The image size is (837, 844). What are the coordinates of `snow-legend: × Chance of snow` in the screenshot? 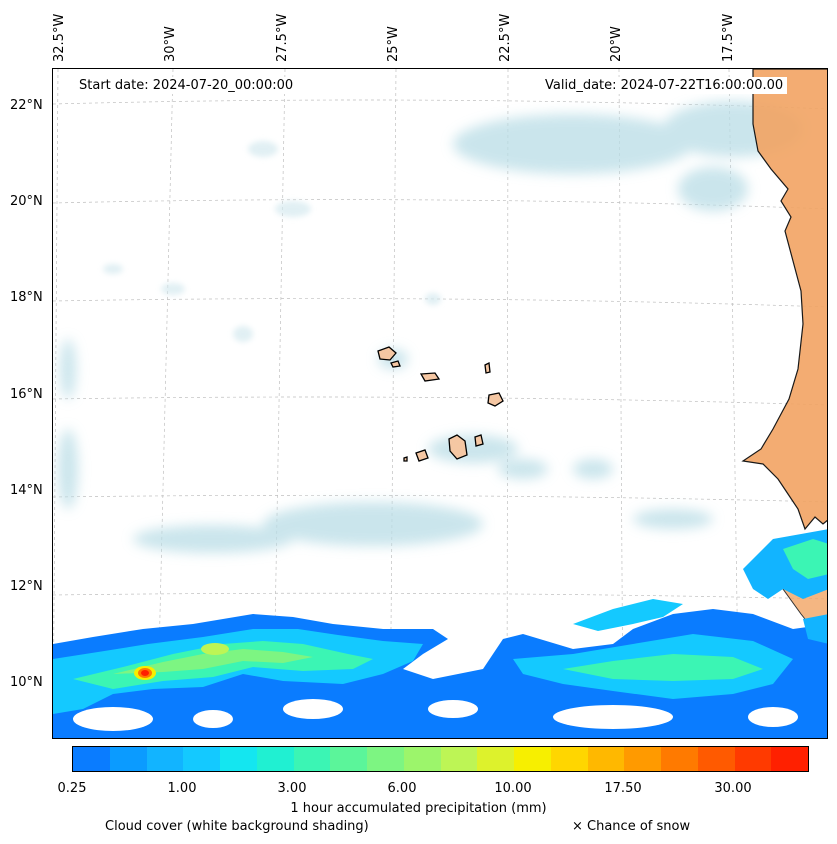 It's located at (631, 826).